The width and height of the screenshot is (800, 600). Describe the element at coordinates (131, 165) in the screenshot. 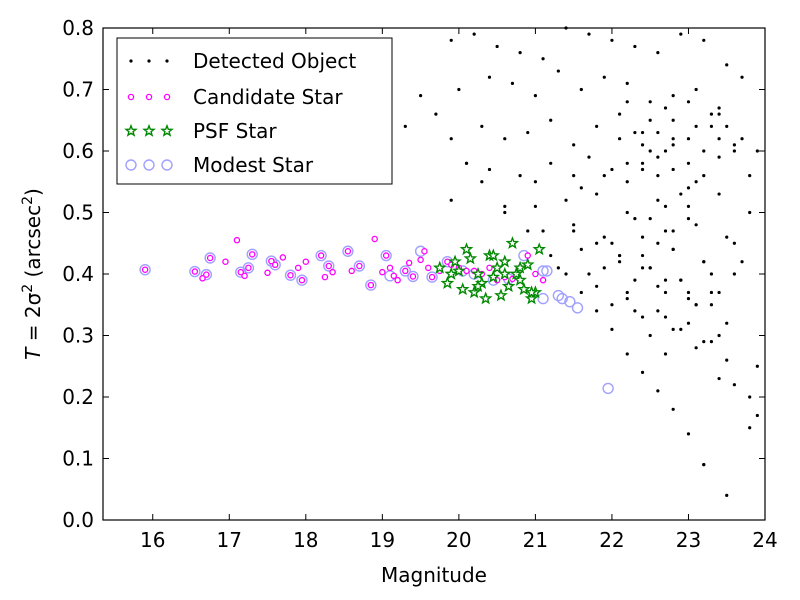

I see `legend-marker-modest-star-point` at that location.